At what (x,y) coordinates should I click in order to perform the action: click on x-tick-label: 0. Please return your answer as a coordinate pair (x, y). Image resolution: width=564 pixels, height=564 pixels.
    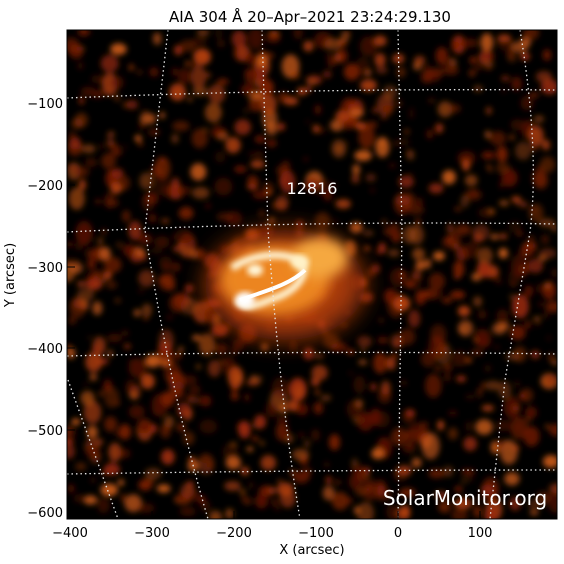
    Looking at the image, I should click on (398, 533).